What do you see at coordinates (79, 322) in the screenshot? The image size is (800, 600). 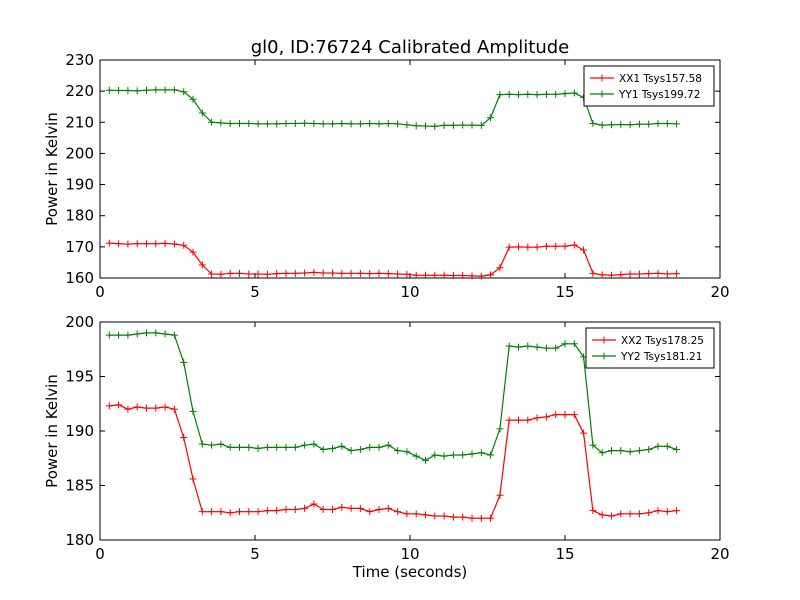 I see `y-tick-label: 200` at bounding box center [79, 322].